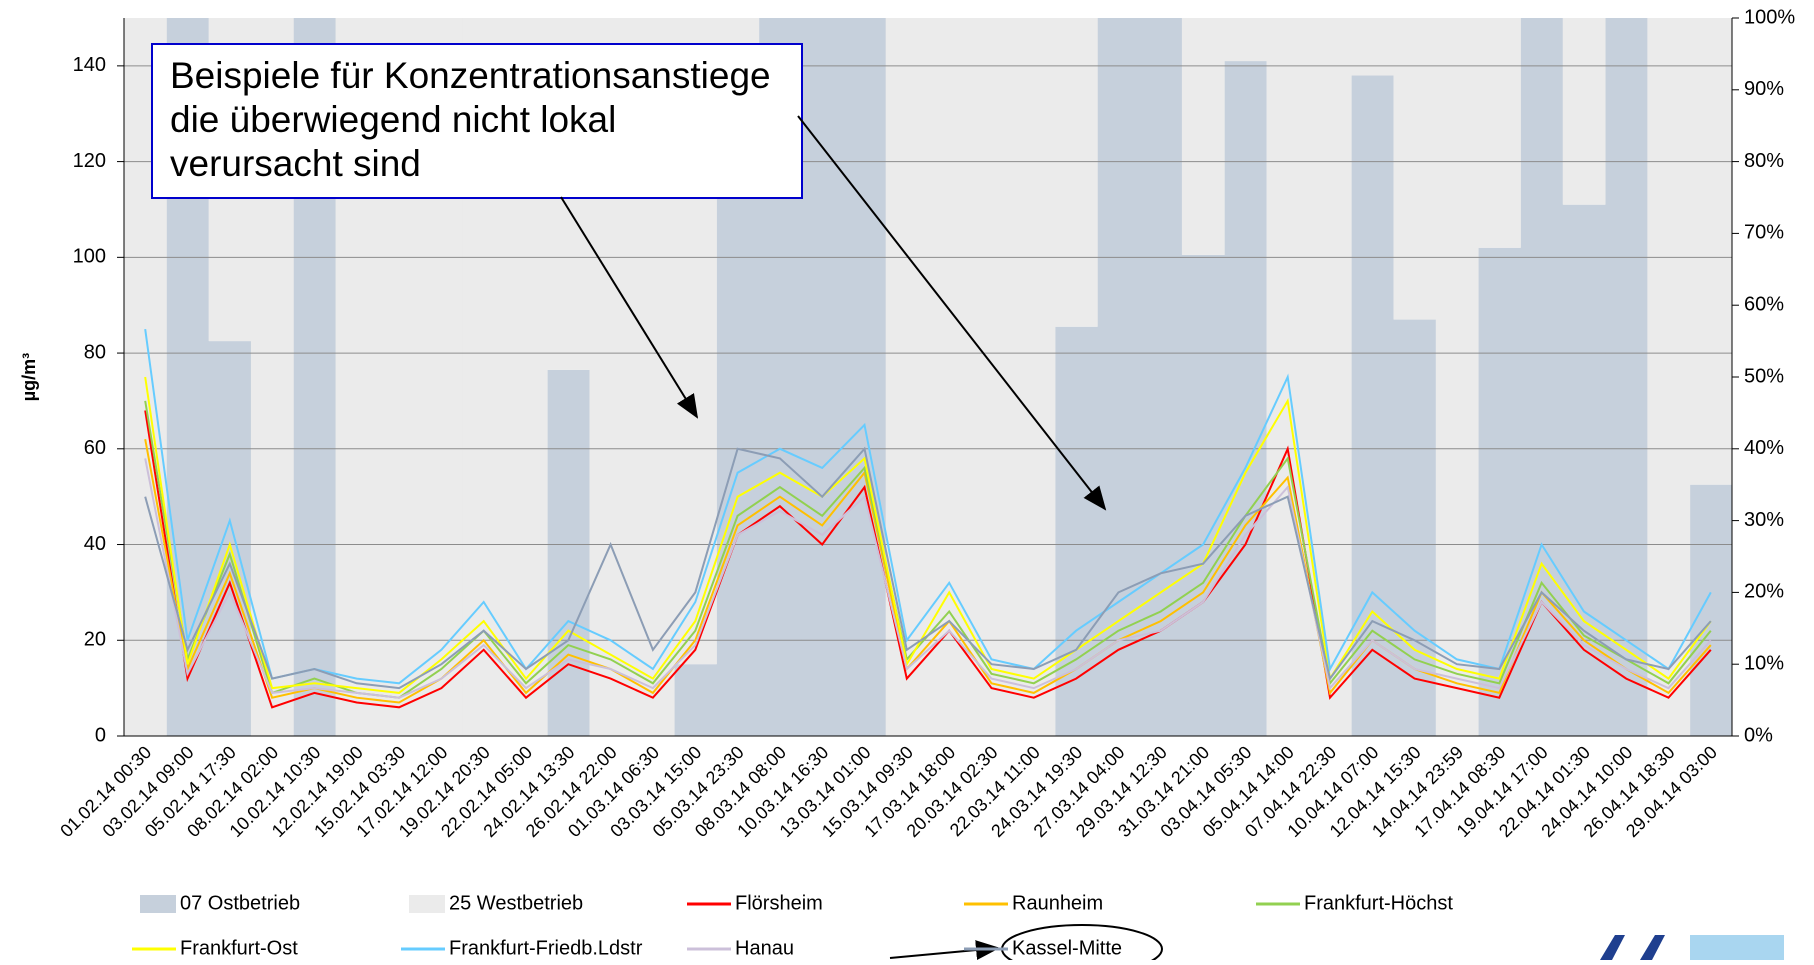 The width and height of the screenshot is (1814, 965). I want to click on annotation-line: verursacht sind, so click(295, 163).